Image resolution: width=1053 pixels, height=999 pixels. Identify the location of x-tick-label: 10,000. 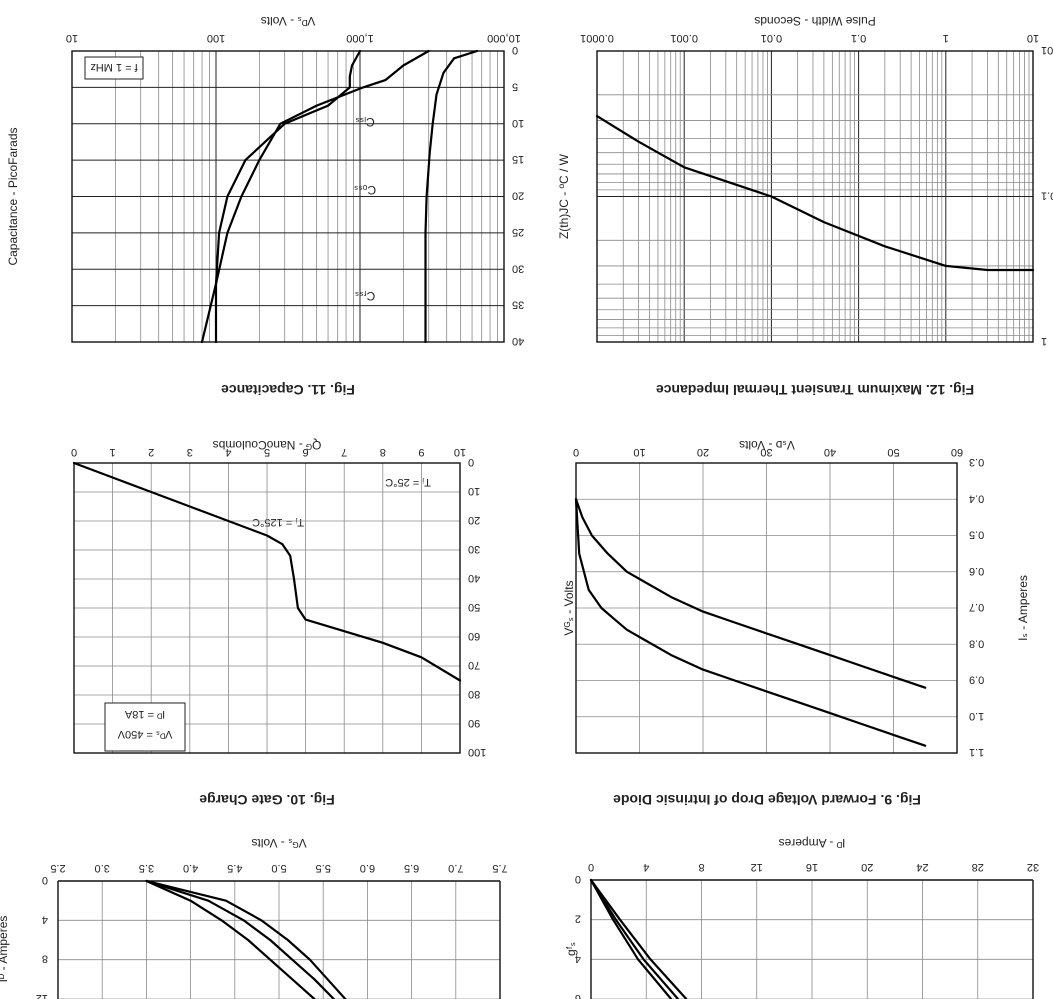
(504, 38).